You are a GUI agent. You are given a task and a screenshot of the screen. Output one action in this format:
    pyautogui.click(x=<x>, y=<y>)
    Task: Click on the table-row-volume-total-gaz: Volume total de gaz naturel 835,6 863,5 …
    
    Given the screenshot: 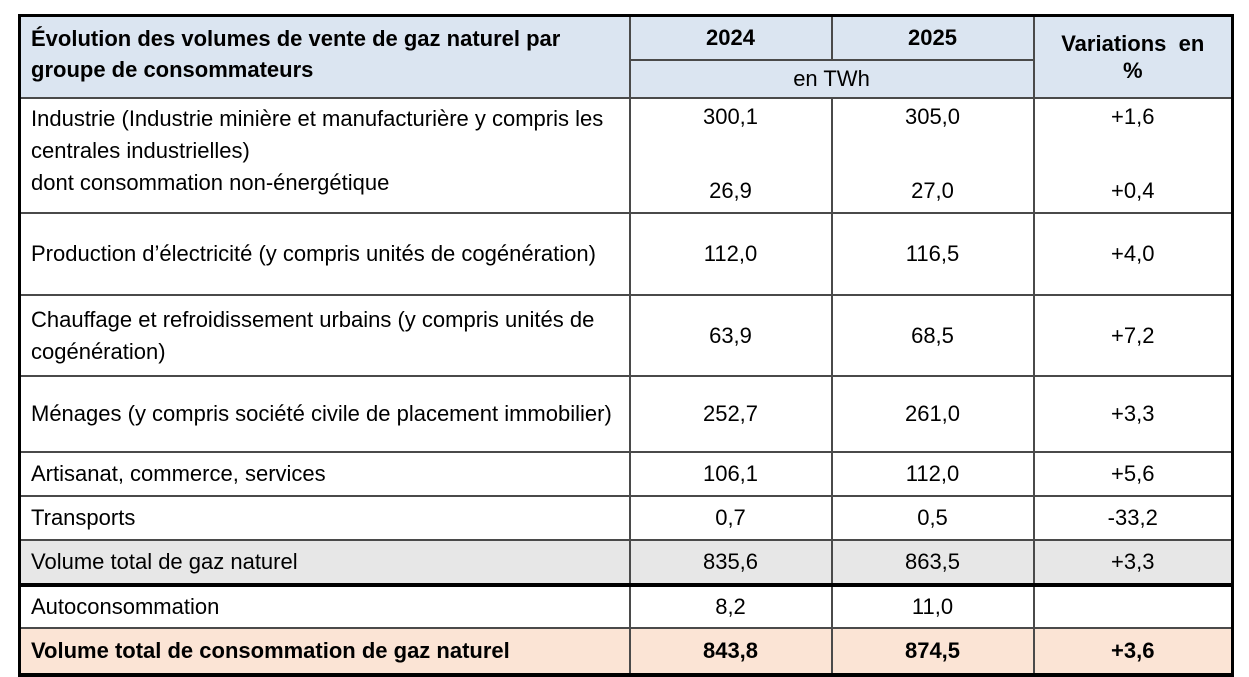 What is the action you would take?
    pyautogui.click(x=626, y=562)
    